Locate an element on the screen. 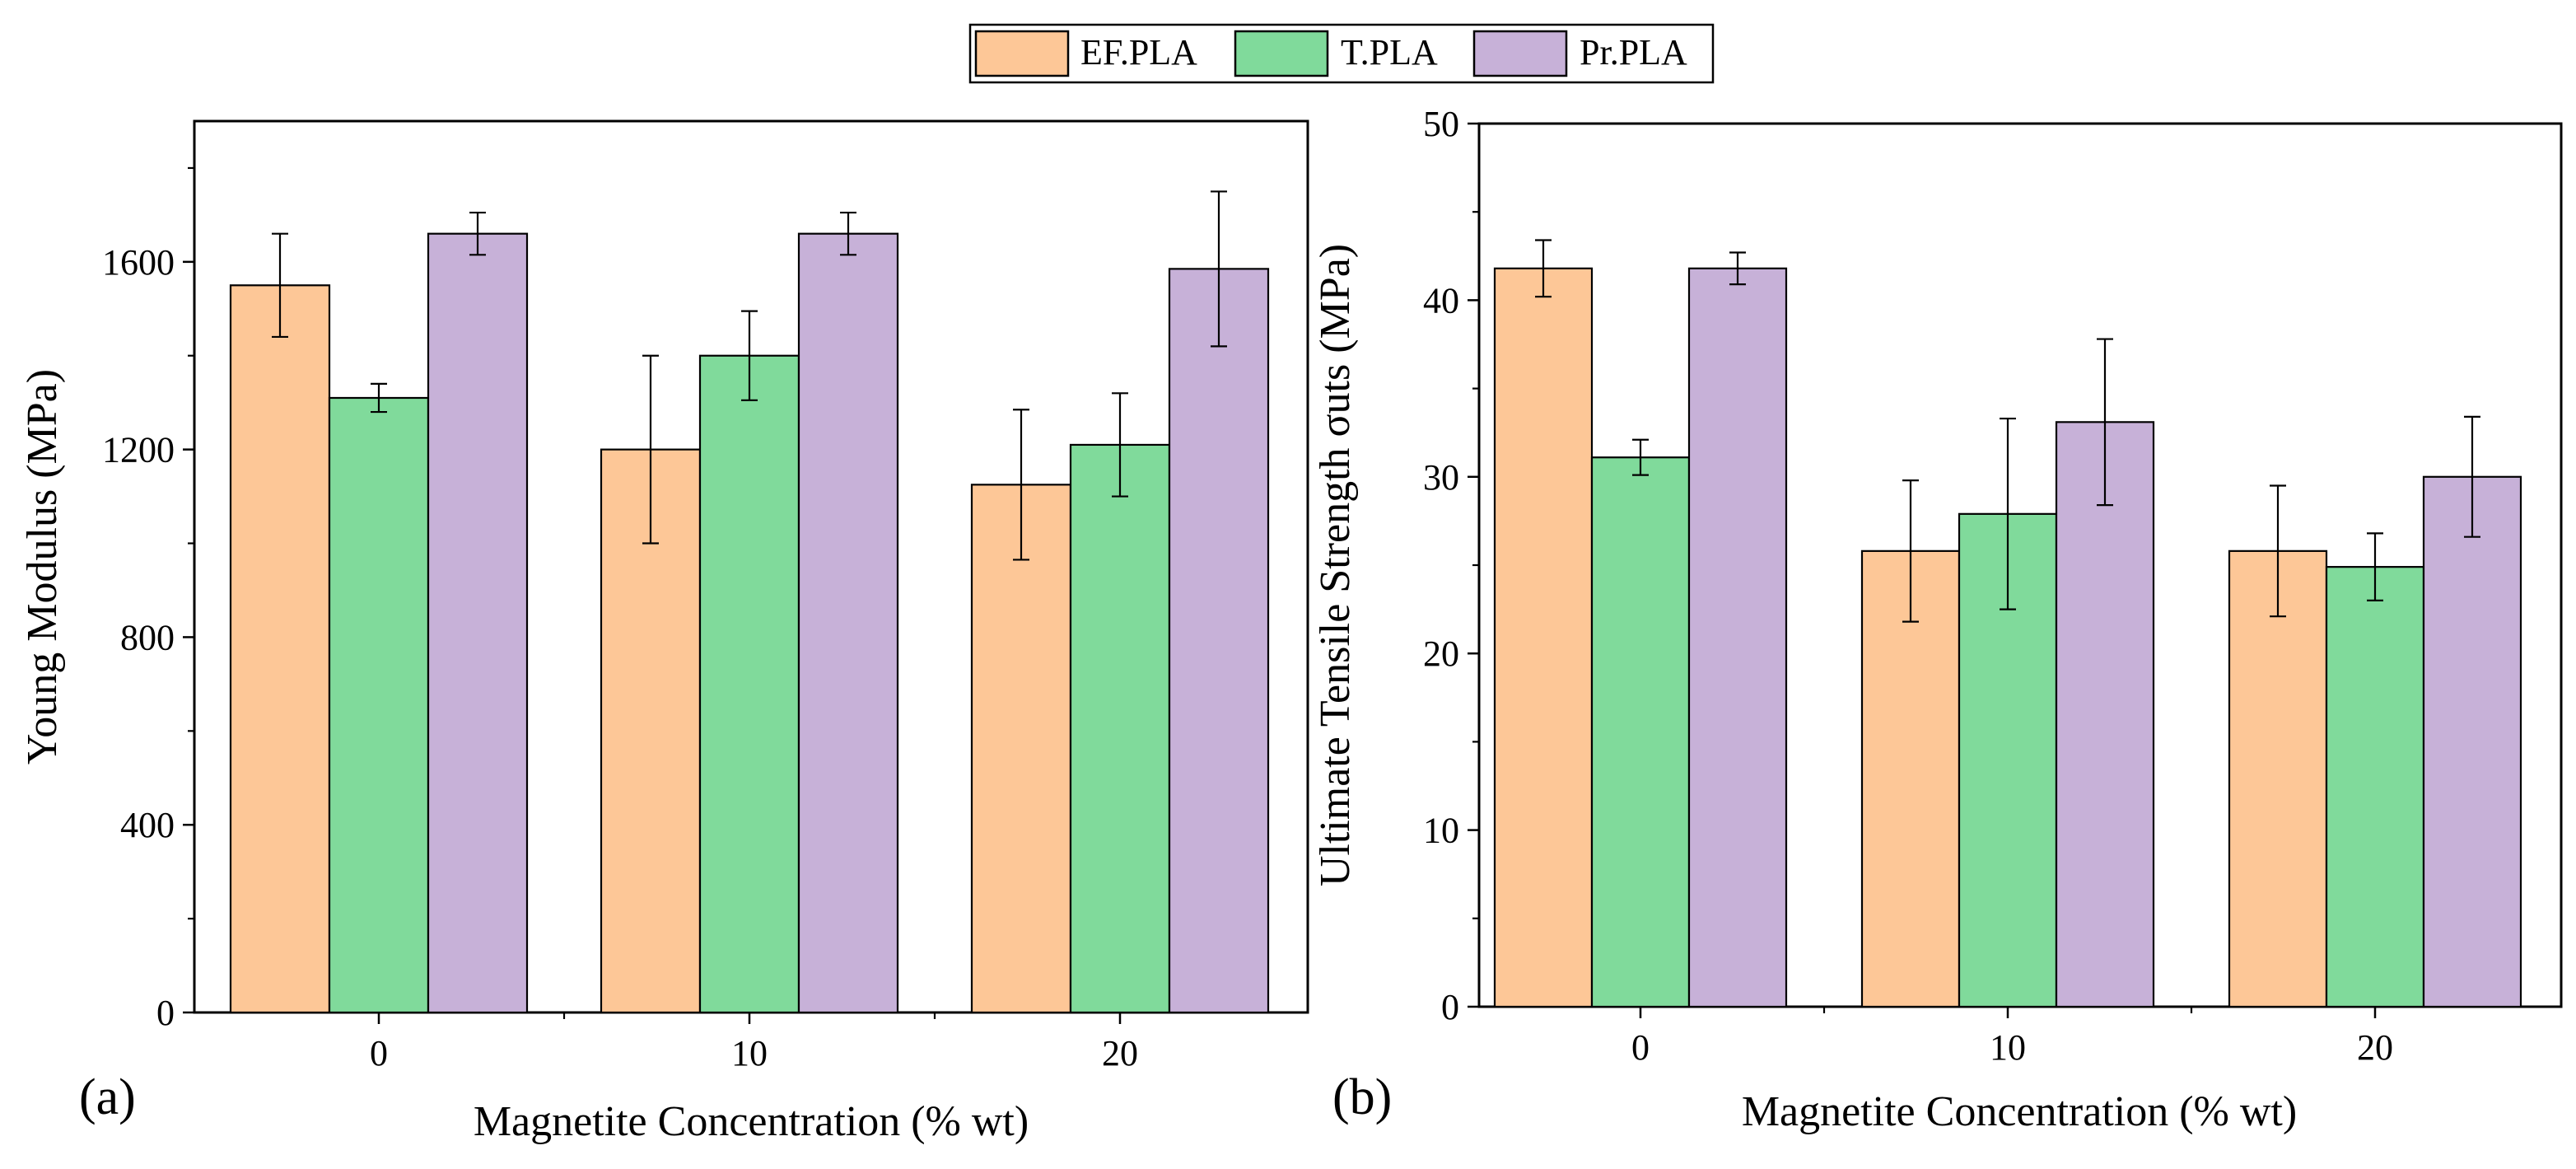  legend-label: T.PLA is located at coordinates (1389, 52).